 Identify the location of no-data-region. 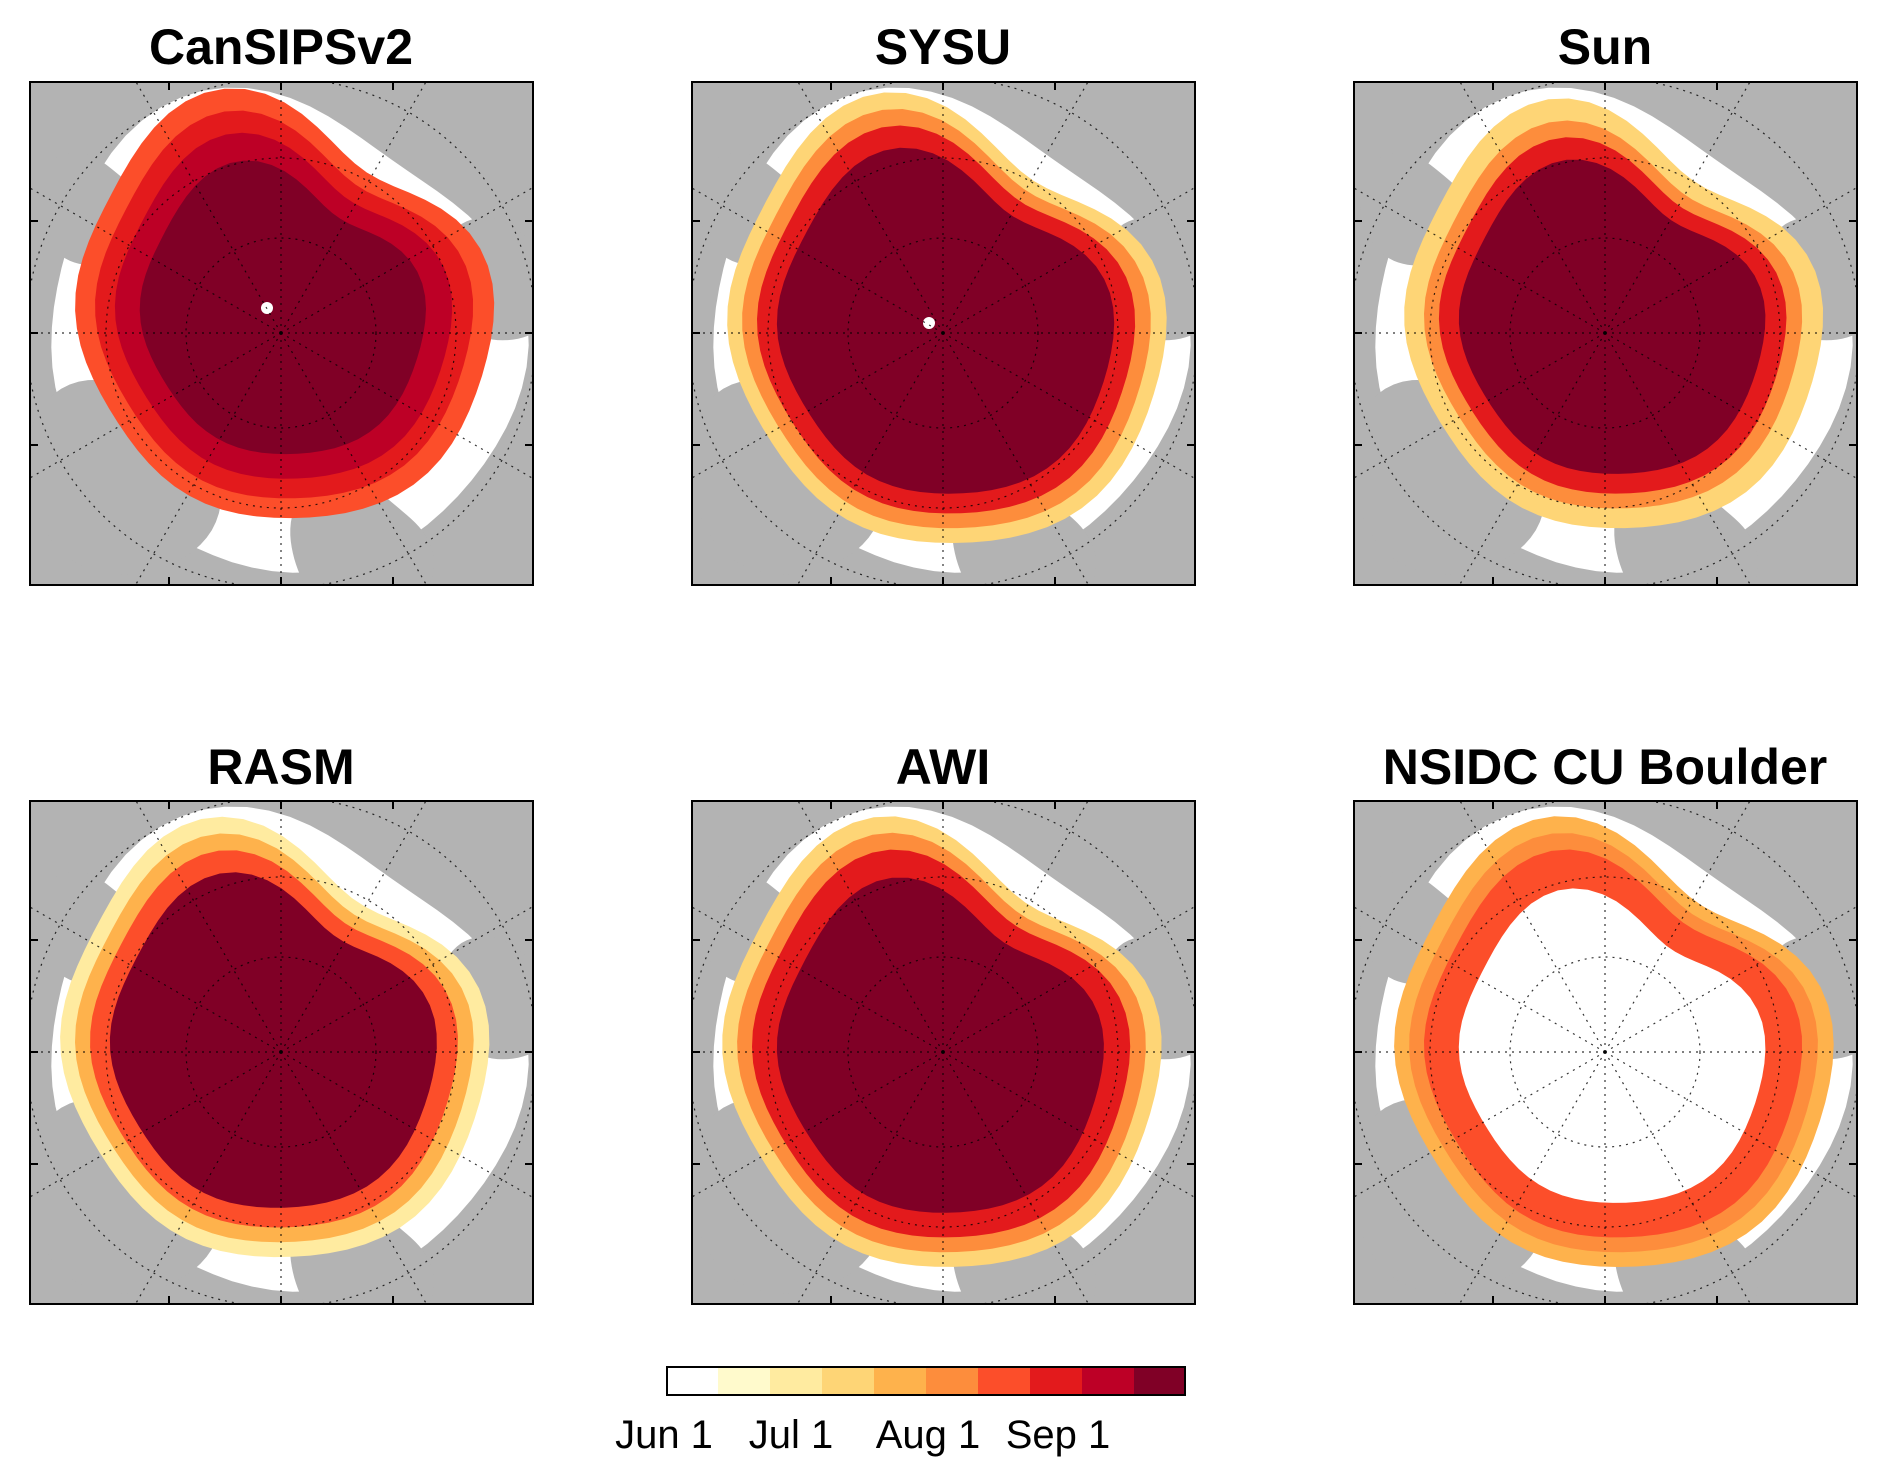
(1607, 1068).